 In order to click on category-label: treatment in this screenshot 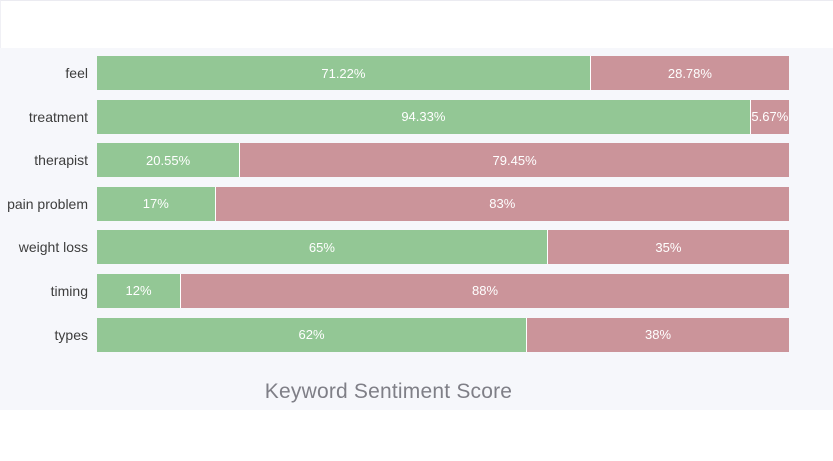, I will do `click(58, 116)`.